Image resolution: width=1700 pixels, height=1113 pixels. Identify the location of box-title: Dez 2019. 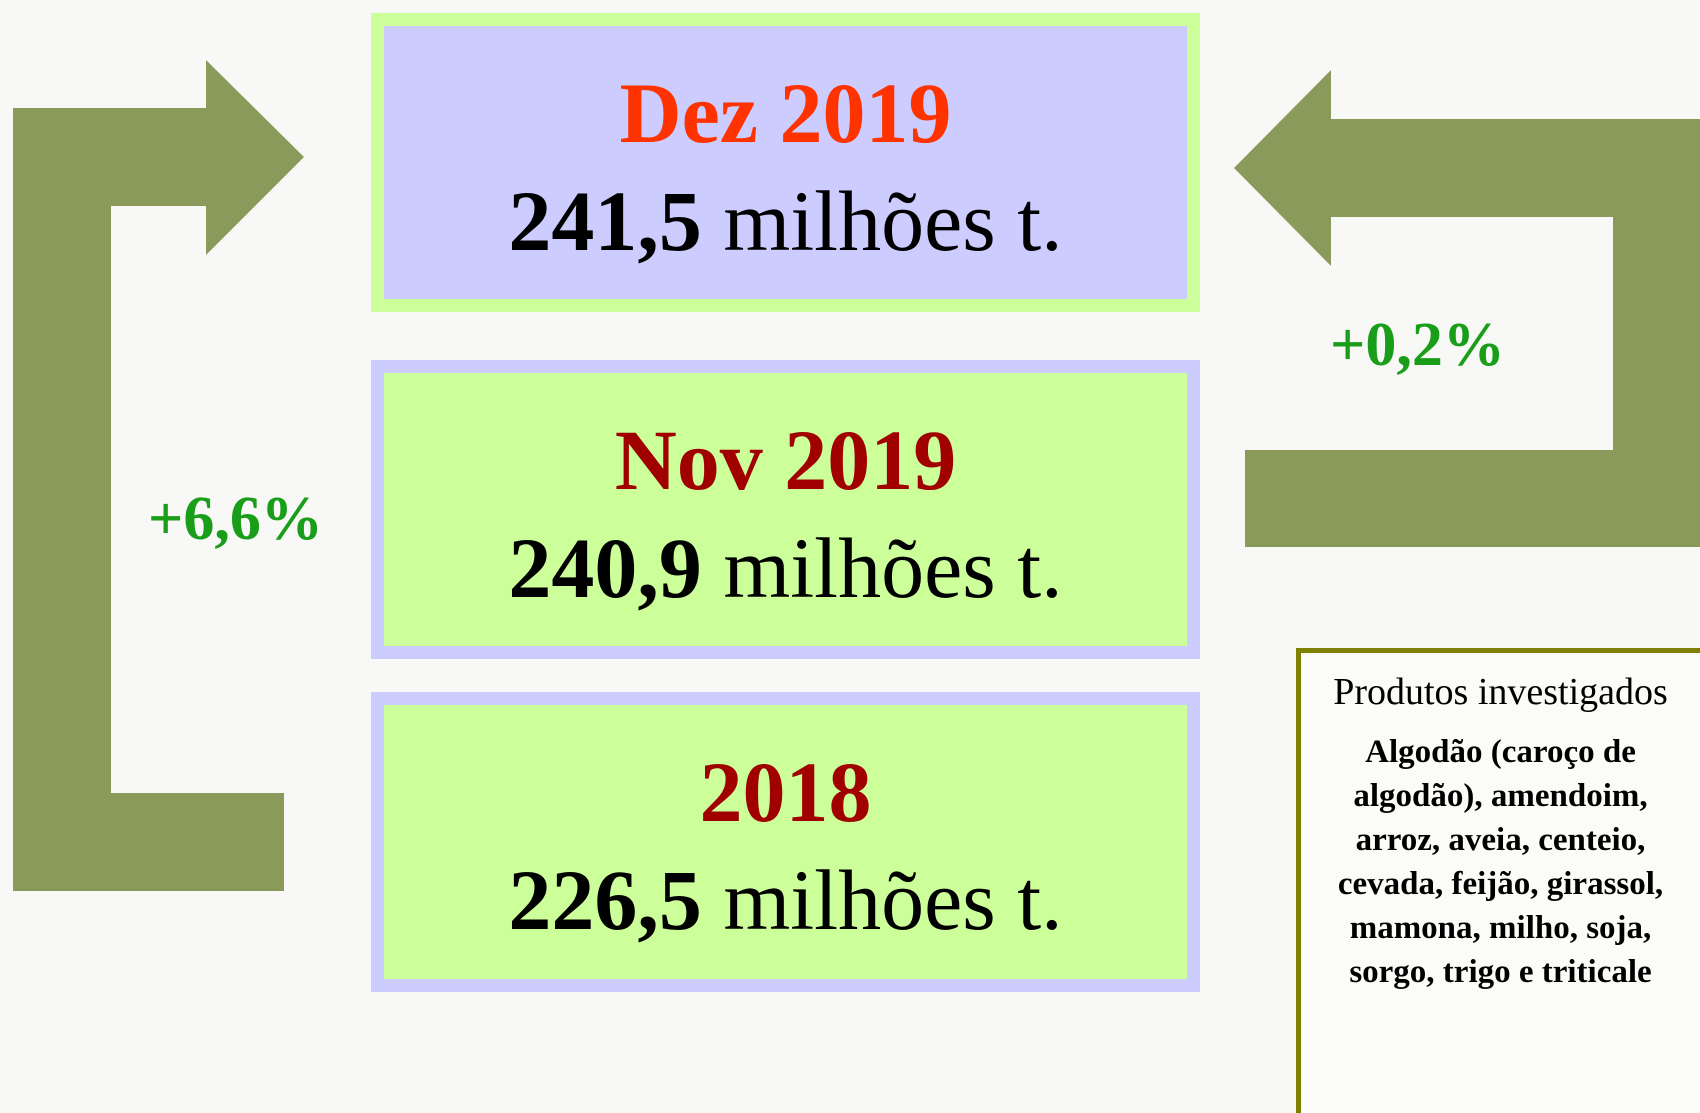
(785, 113).